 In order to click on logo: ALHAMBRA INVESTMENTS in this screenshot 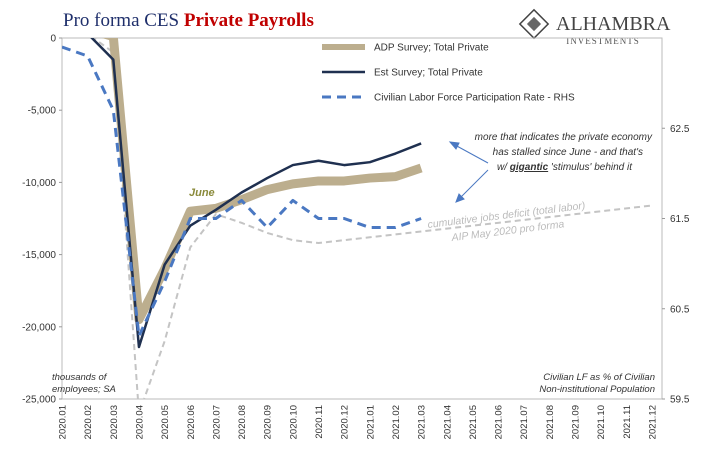, I will do `click(594, 27)`.